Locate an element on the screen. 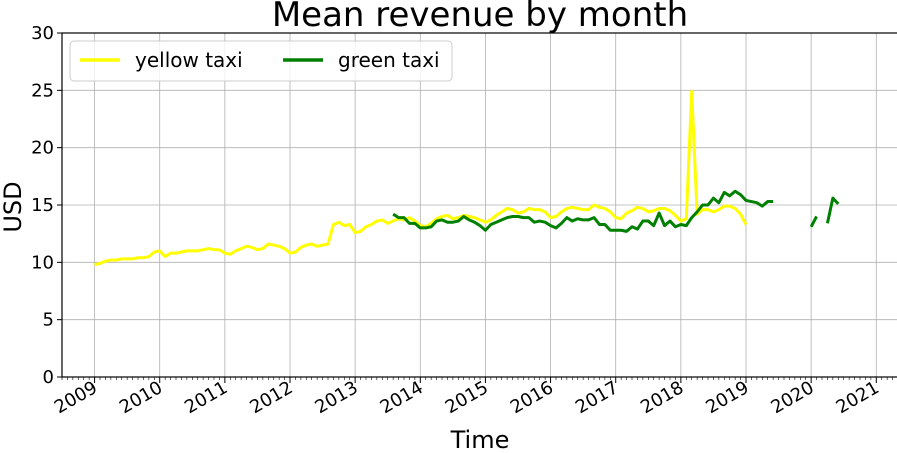  y-tick-label: 10 is located at coordinates (42, 262).